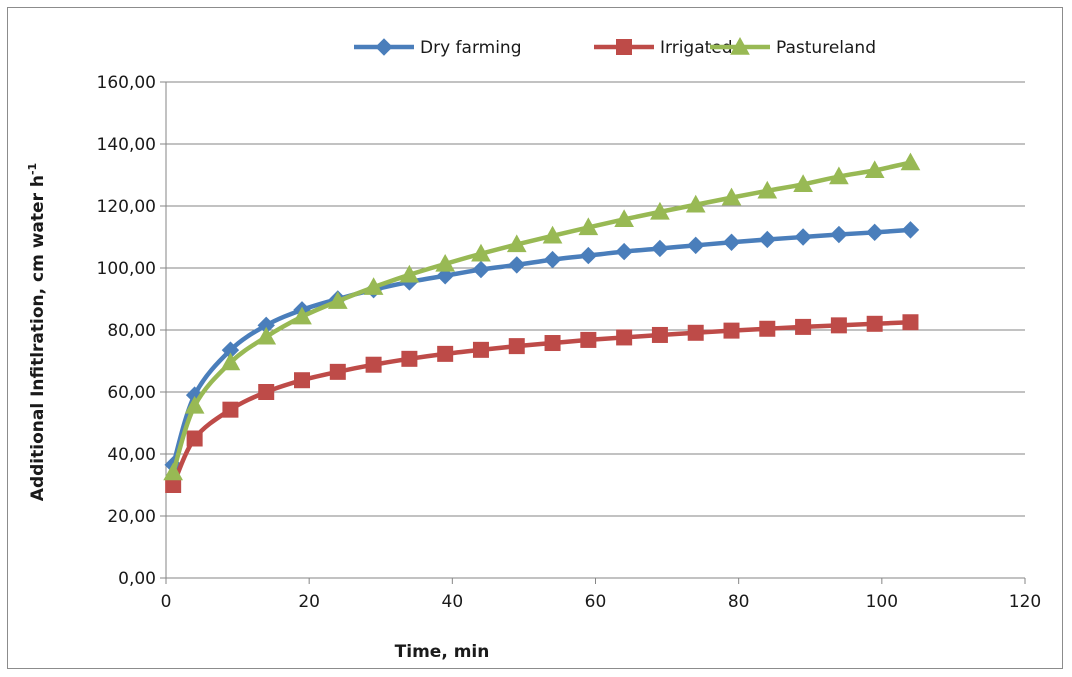 The height and width of the screenshot is (677, 1072). I want to click on legend-label-irrigated: Irrigated, so click(696, 48).